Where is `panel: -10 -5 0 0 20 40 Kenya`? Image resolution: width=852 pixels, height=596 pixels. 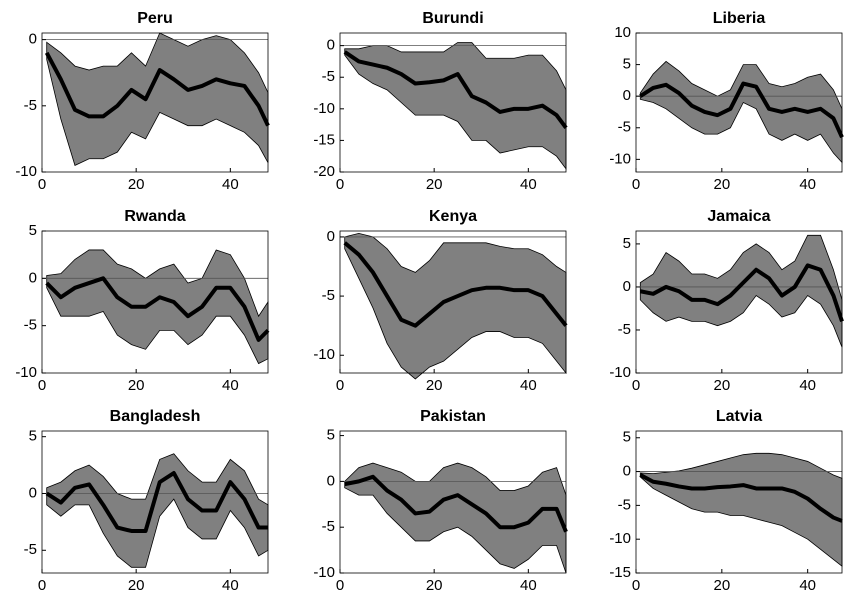
panel: -10 -5 0 0 20 40 Kenya is located at coordinates (440, 301).